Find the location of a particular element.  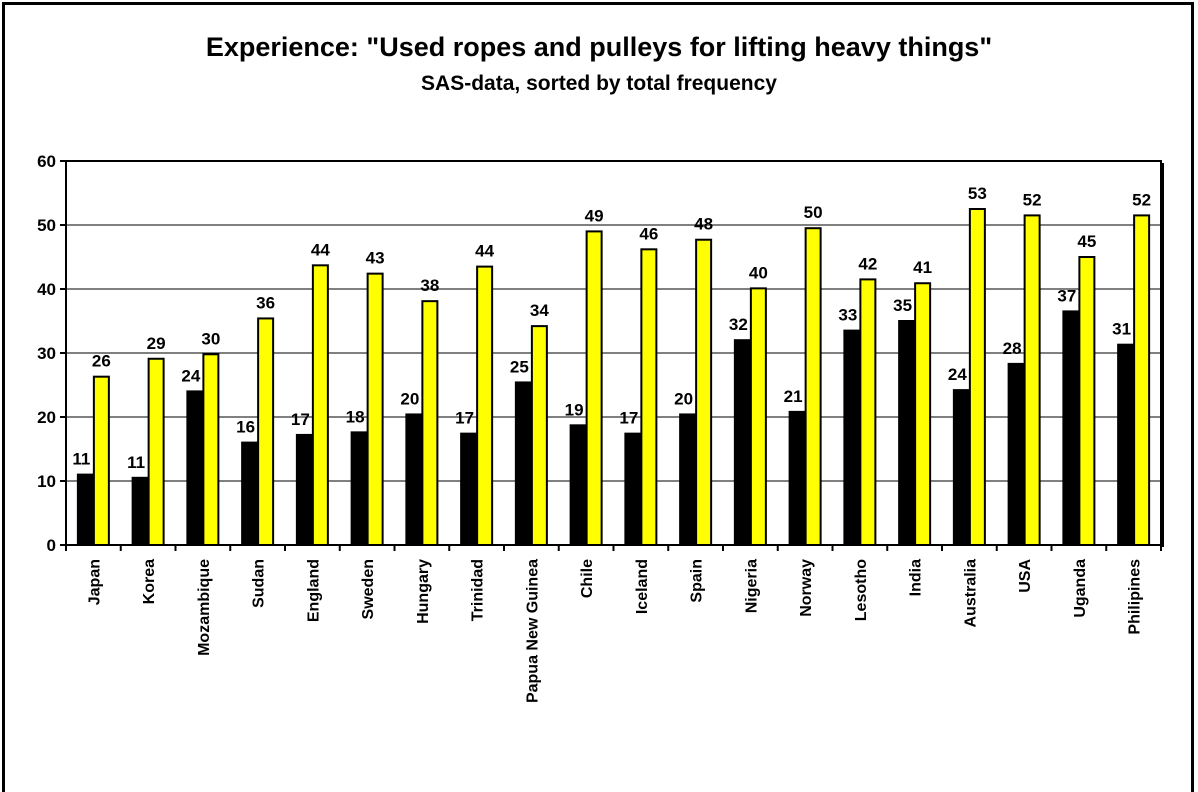

x-category-label: Papua New Guinea is located at coordinates (532, 631).